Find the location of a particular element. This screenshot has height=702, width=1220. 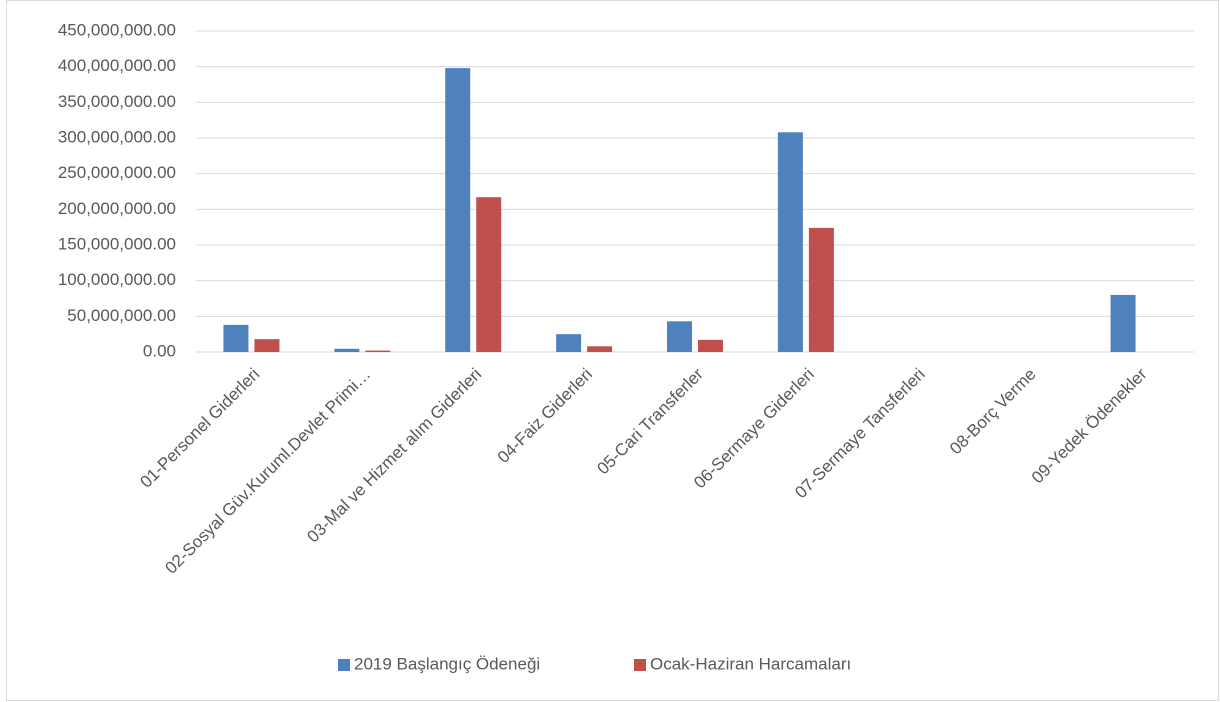

y-tick-label: 150,000,000.00 is located at coordinates (117, 243).